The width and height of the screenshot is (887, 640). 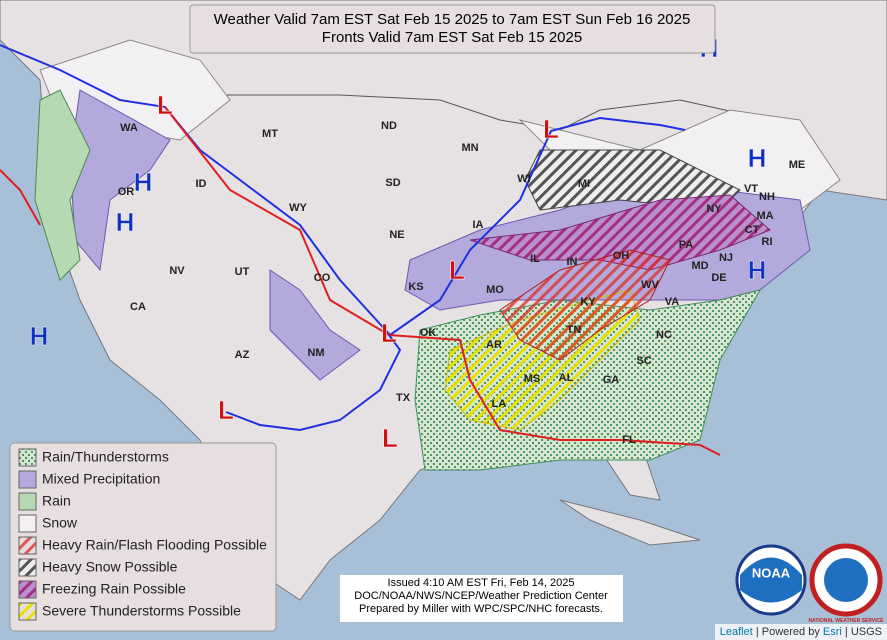 What do you see at coordinates (403, 398) in the screenshot?
I see `state-label: TX` at bounding box center [403, 398].